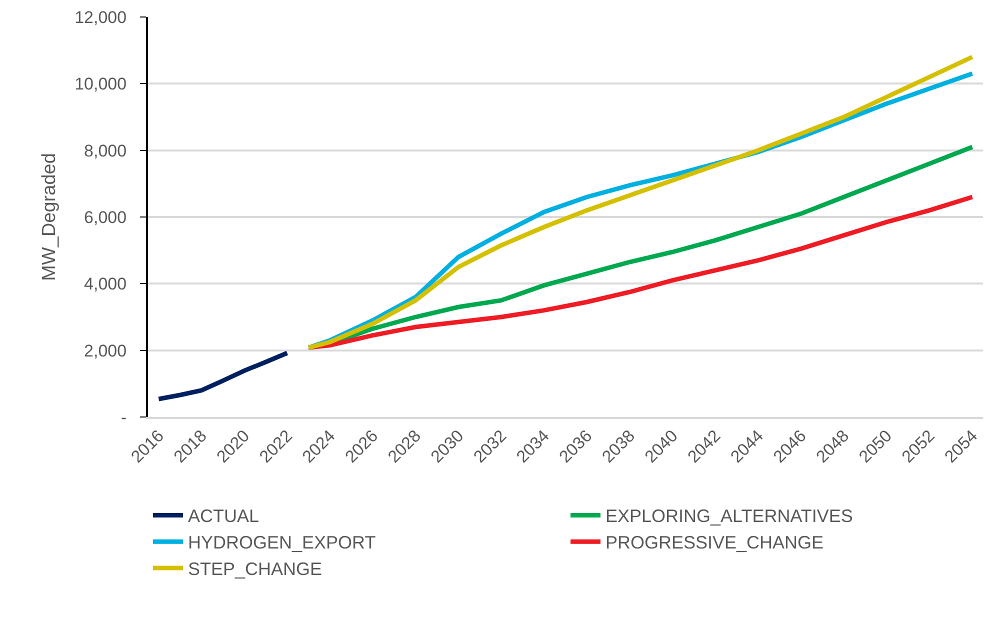 The width and height of the screenshot is (991, 627). Describe the element at coordinates (729, 516) in the screenshot. I see `legend-label: EXPLORING_ALTERNATIVES` at that location.